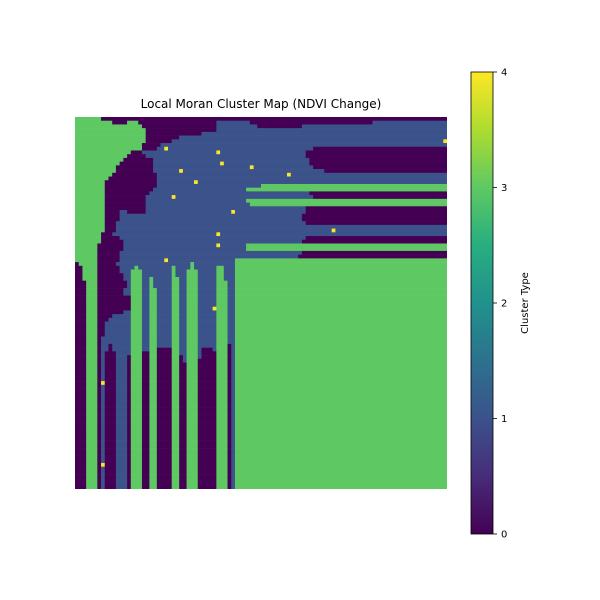 The width and height of the screenshot is (600, 600). Describe the element at coordinates (525, 303) in the screenshot. I see `colorbar-label: Cluster Type` at that location.